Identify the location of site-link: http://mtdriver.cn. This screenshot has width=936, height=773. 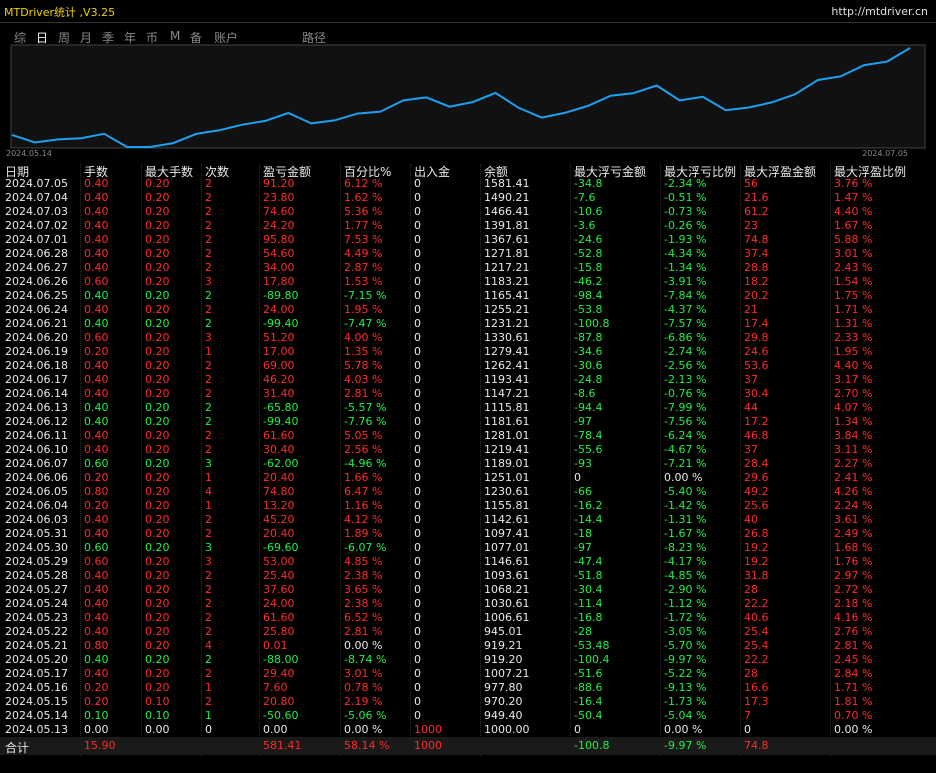
(879, 11).